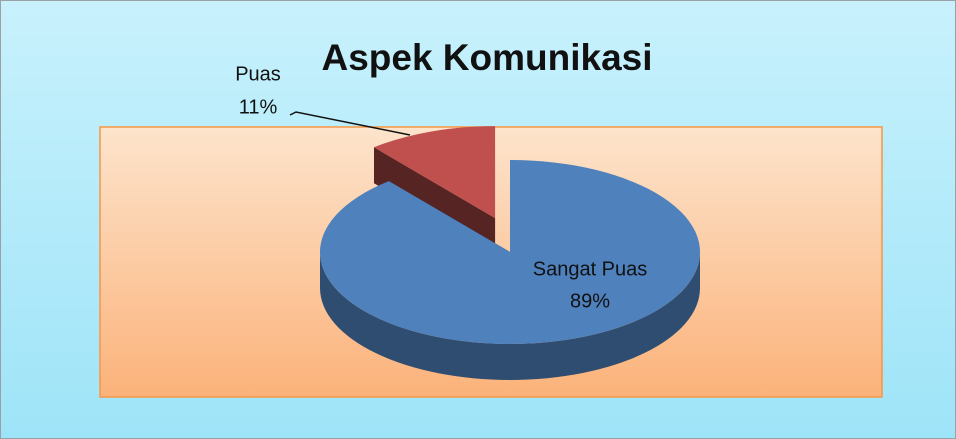 Image resolution: width=956 pixels, height=439 pixels. Describe the element at coordinates (434, 172) in the screenshot. I see `pie-slice` at that location.